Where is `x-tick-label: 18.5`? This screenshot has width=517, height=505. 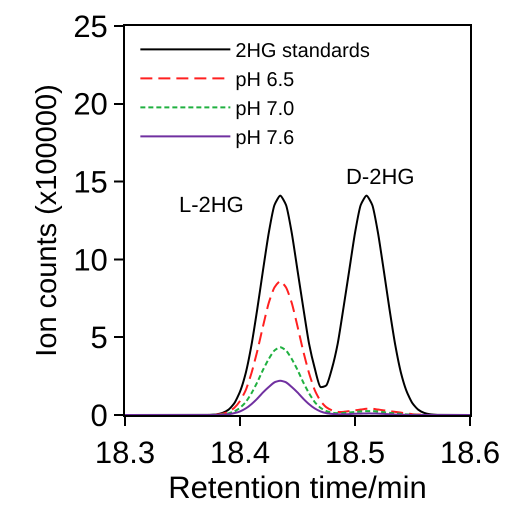
x-tick-label: 18.5 is located at coordinates (355, 452).